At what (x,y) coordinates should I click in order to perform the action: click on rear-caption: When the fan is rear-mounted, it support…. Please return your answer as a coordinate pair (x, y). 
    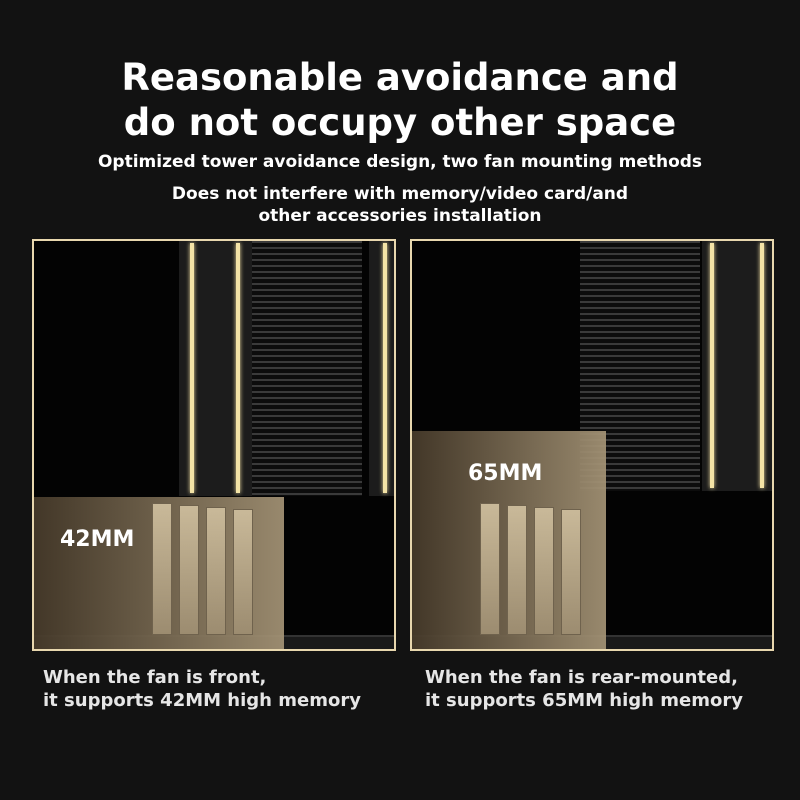
    Looking at the image, I should click on (584, 689).